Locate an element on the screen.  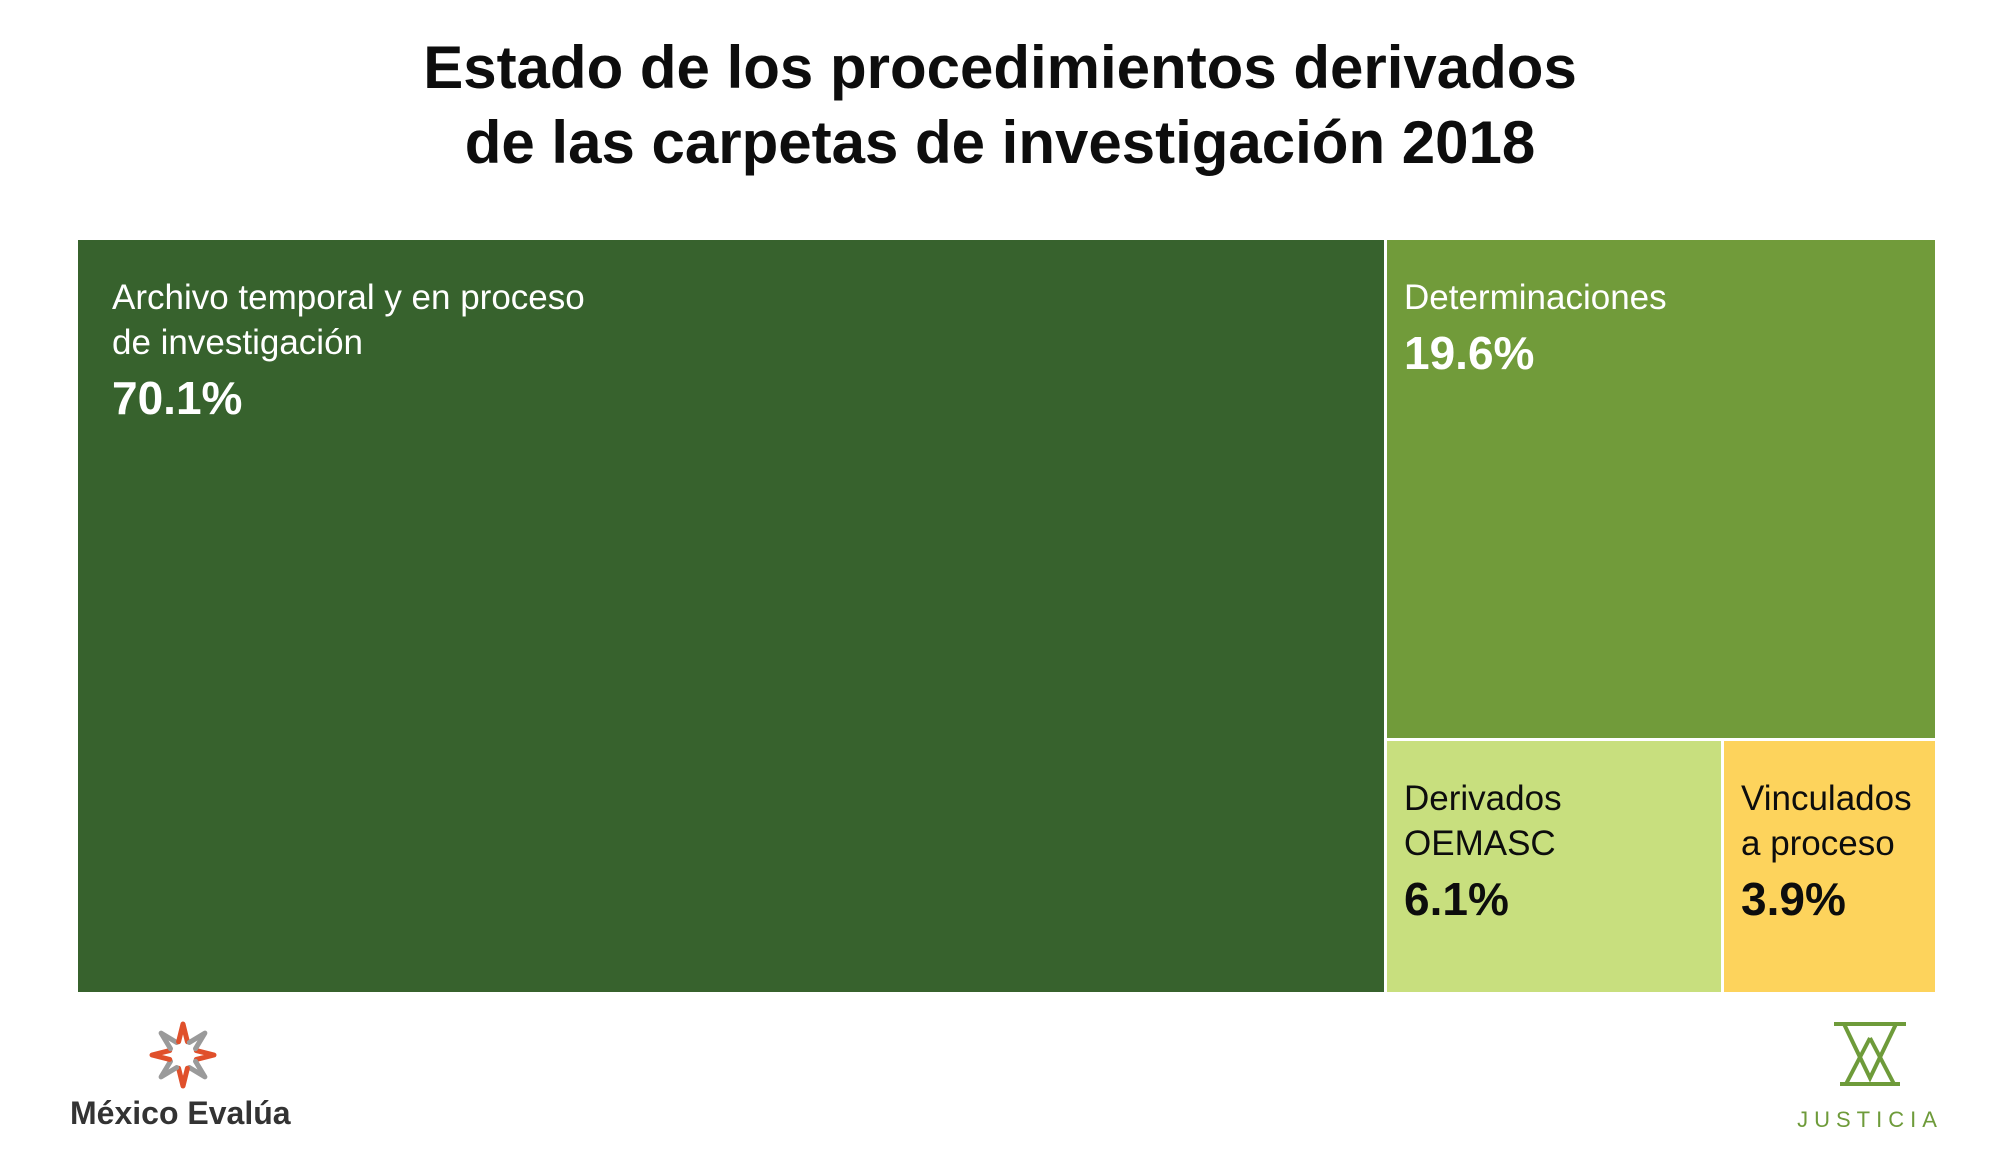
tile-value: 19.6% is located at coordinates (1469, 353).